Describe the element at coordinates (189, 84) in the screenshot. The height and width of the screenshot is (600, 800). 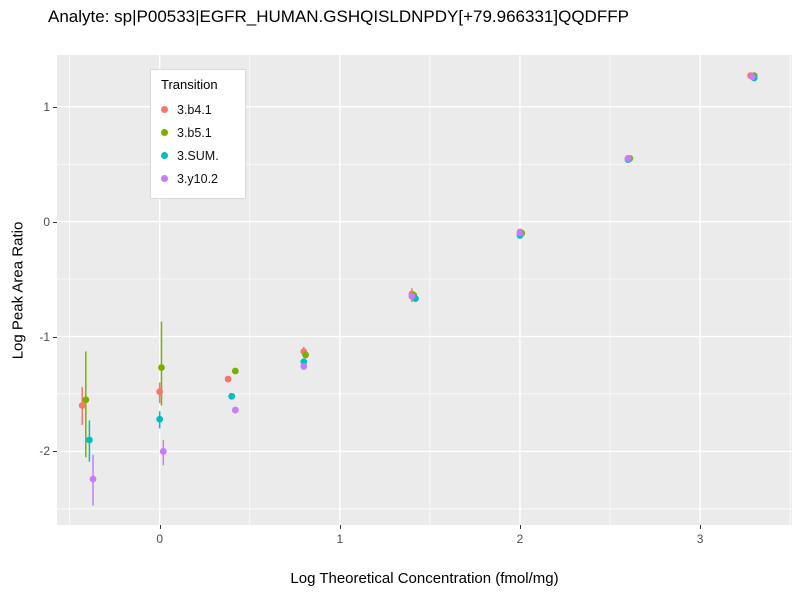
I see `legend-title: Transition` at that location.